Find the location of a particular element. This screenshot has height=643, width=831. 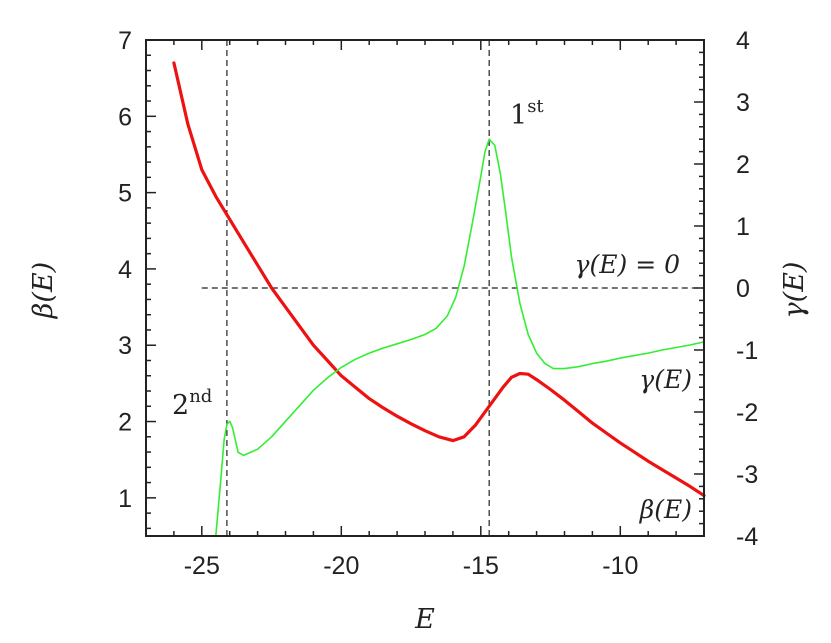

y-tick-label: 2 is located at coordinates (125, 423).